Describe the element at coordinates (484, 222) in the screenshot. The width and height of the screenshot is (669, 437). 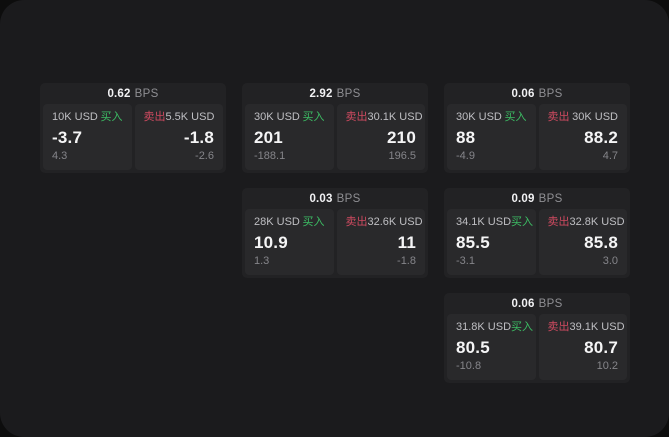
I see `buy-amount: 34.1K USD` at that location.